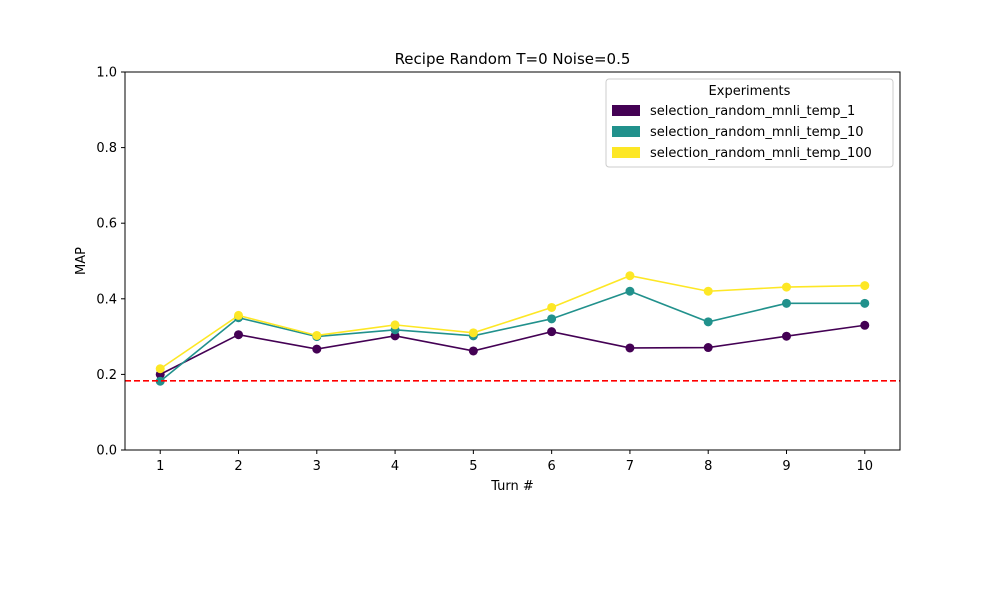 The image size is (1000, 600). What do you see at coordinates (473, 466) in the screenshot?
I see `x-tick-label: 5` at bounding box center [473, 466].